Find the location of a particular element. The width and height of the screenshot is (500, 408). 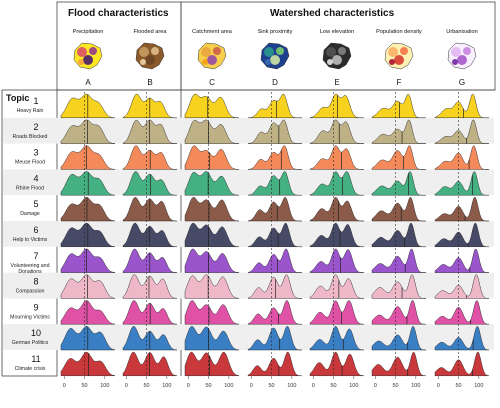

topic-number-10: 10 is located at coordinates (36, 333).